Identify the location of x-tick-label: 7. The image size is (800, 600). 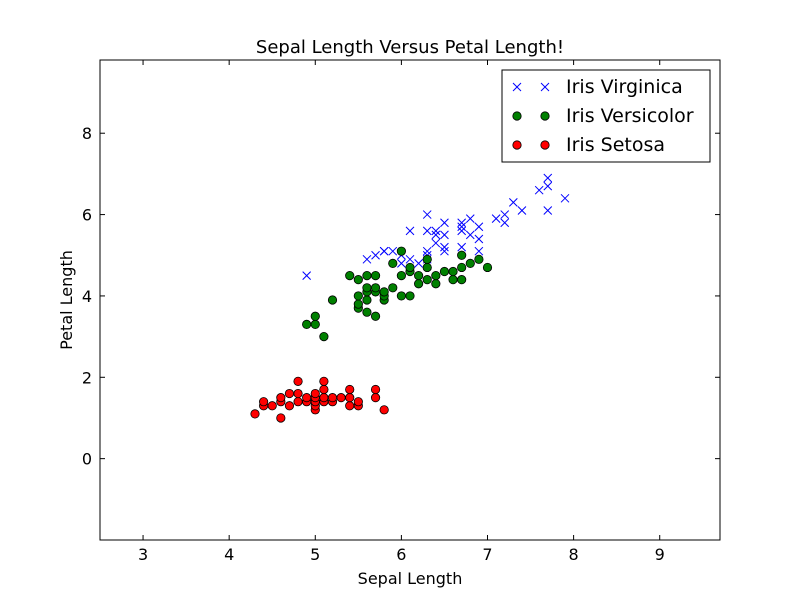
(487, 554).